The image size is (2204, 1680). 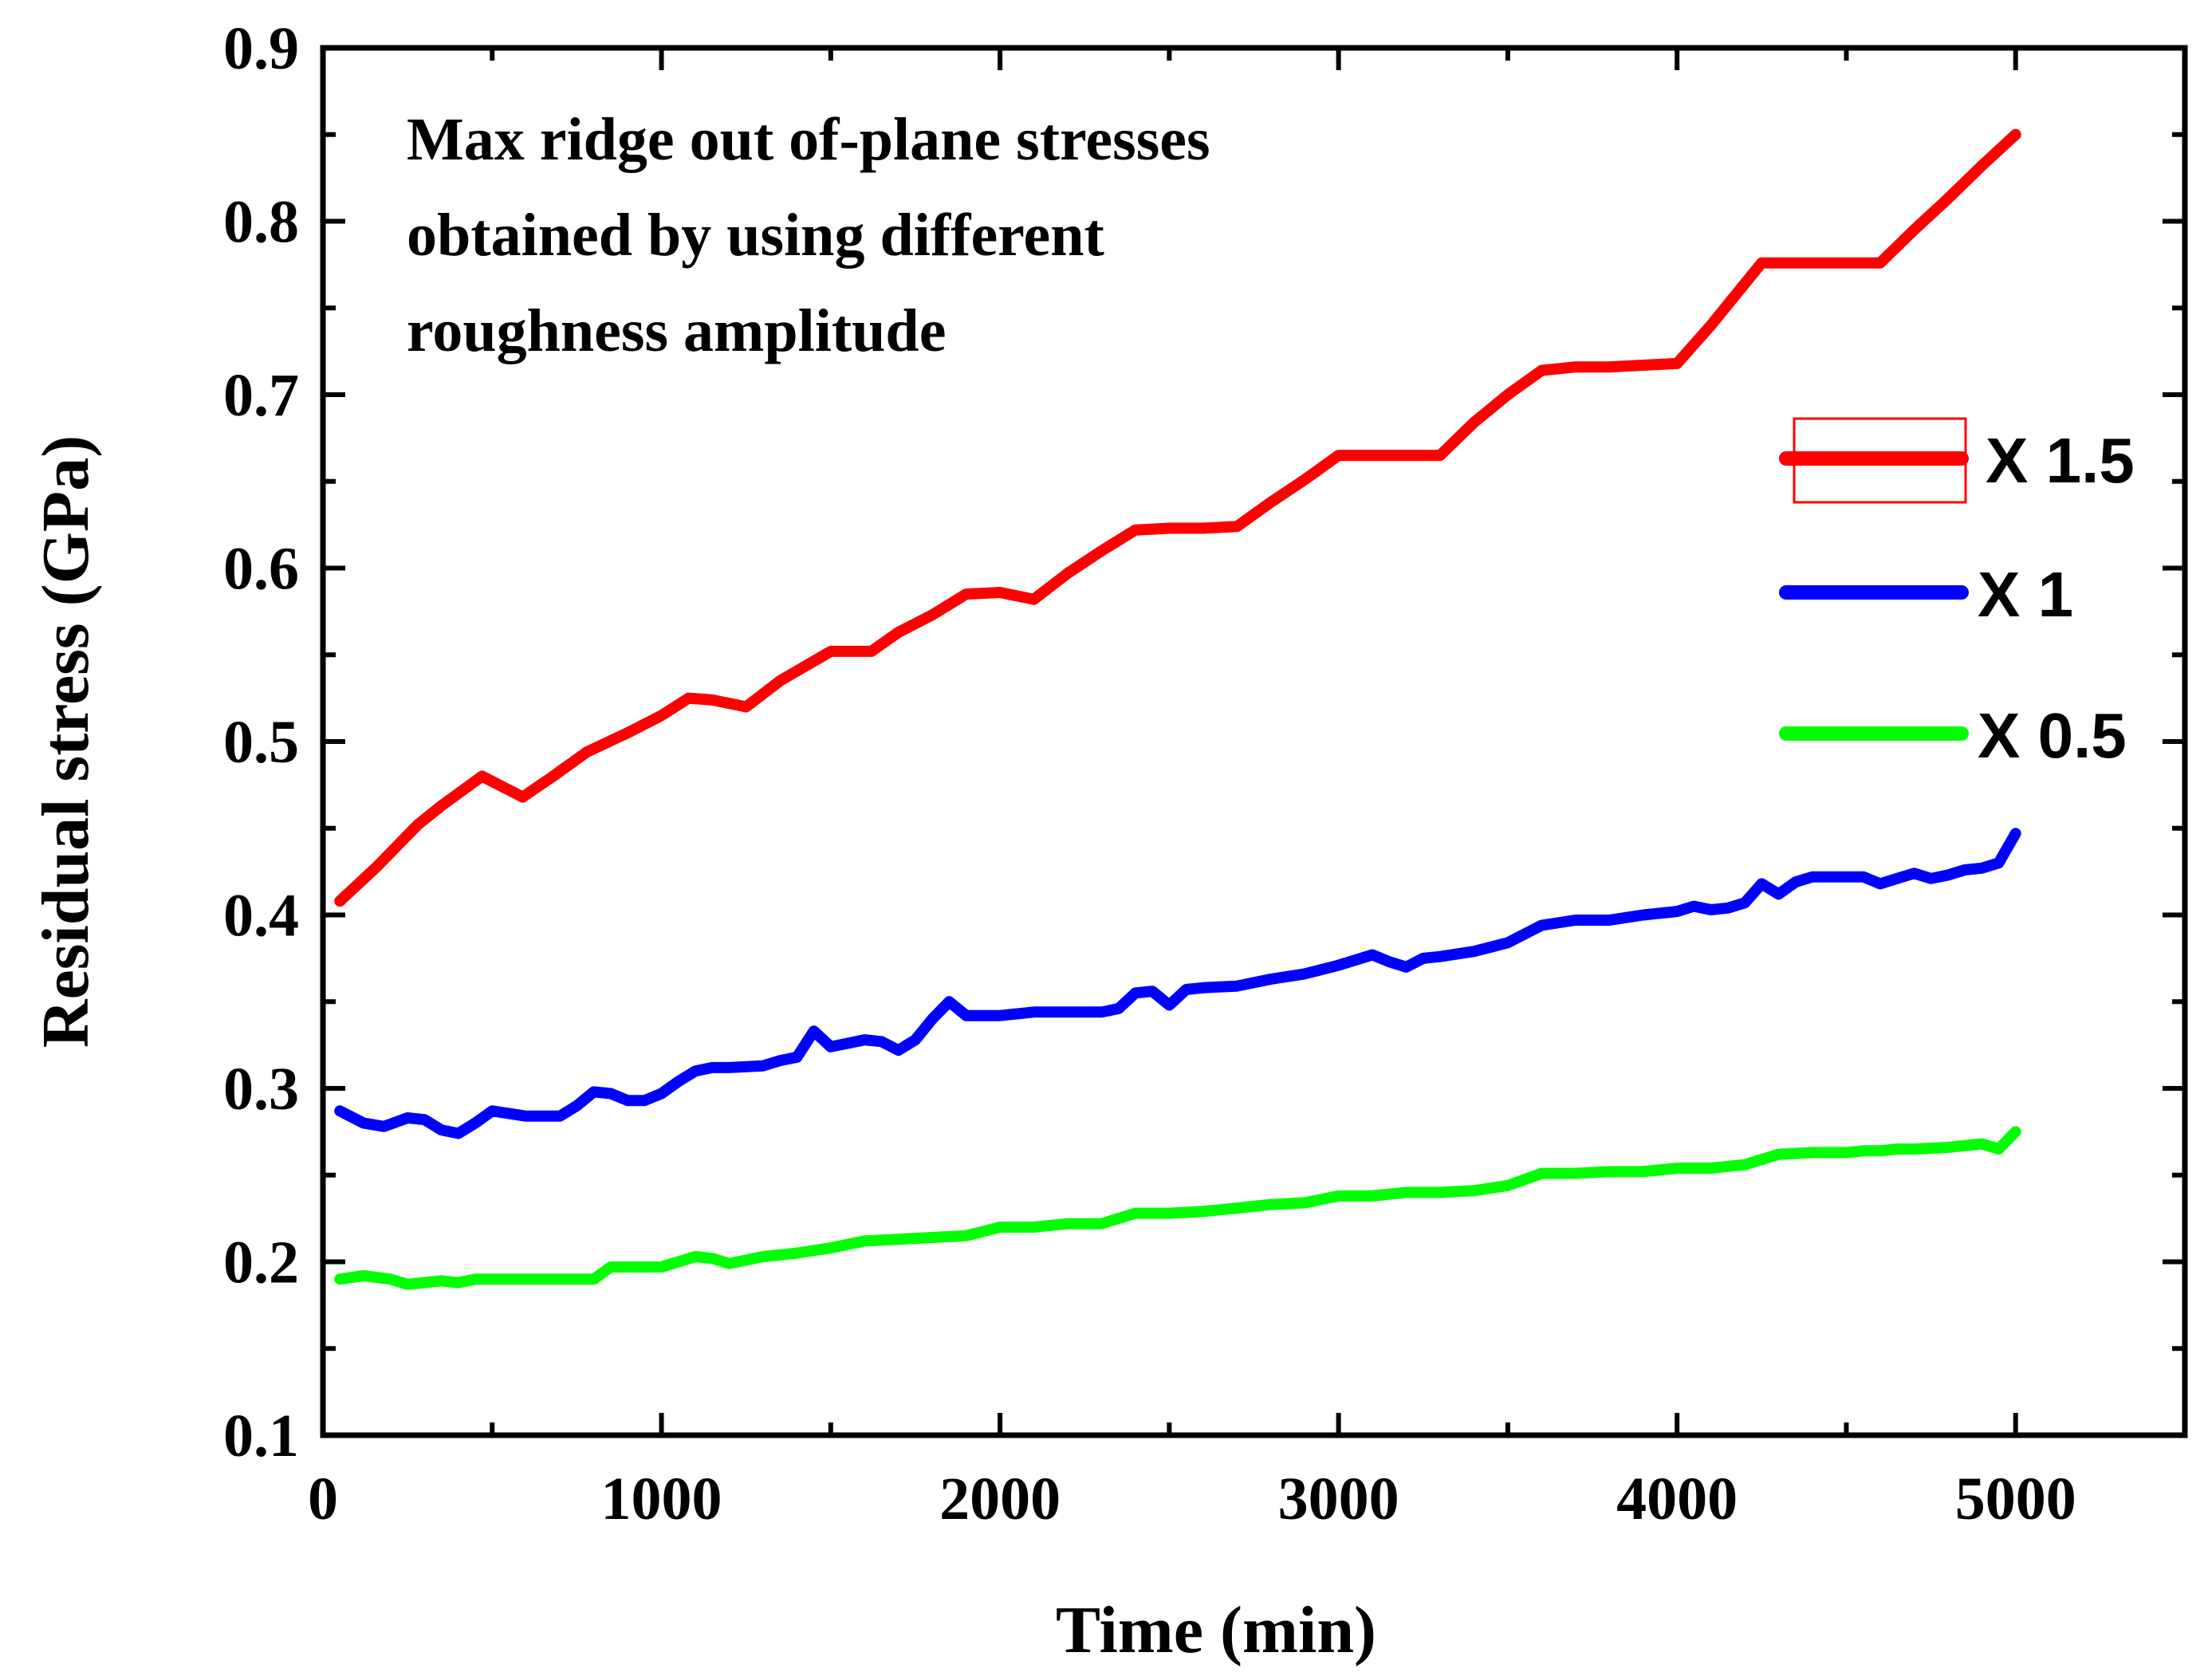 I want to click on x-tick-label: 2000, so click(x=1000, y=1499).